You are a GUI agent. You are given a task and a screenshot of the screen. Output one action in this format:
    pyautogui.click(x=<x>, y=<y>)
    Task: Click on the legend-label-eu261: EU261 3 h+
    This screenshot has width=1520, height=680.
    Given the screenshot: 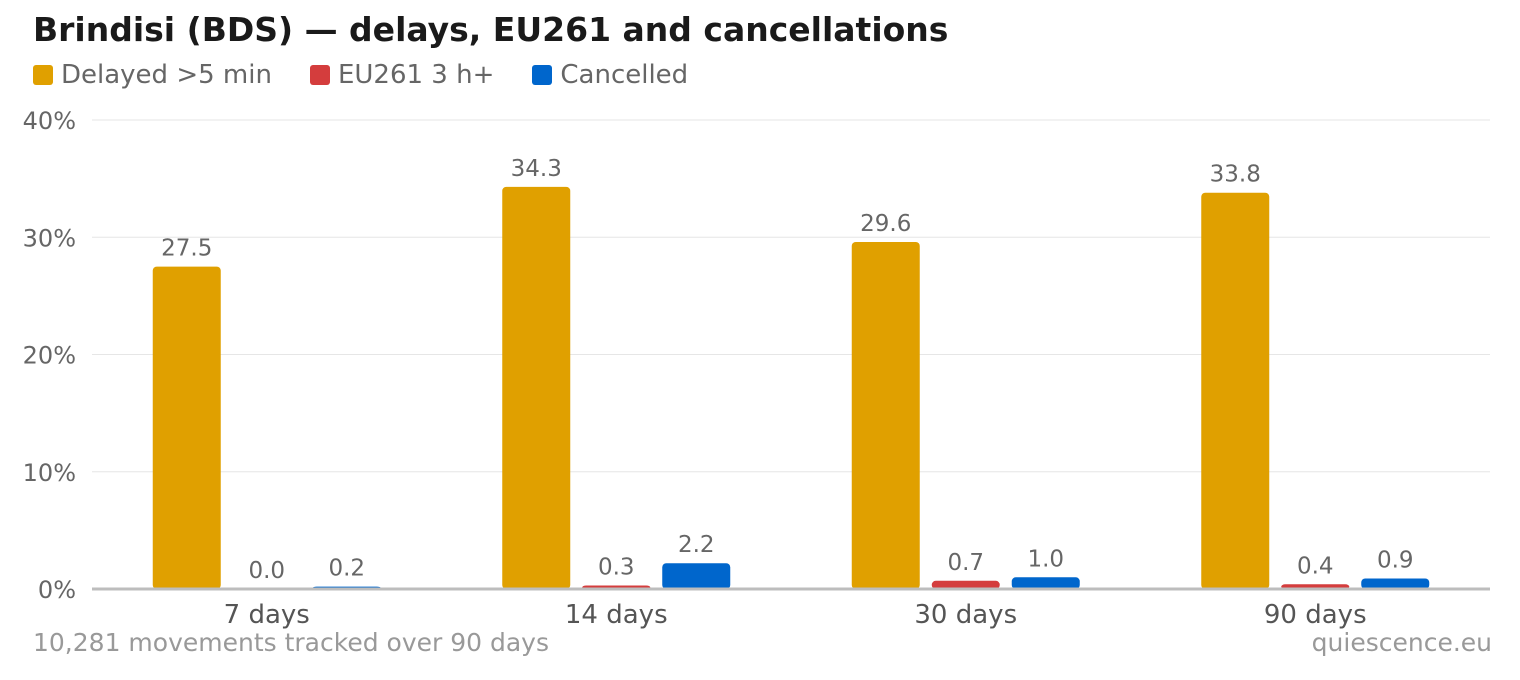 What is the action you would take?
    pyautogui.click(x=416, y=75)
    